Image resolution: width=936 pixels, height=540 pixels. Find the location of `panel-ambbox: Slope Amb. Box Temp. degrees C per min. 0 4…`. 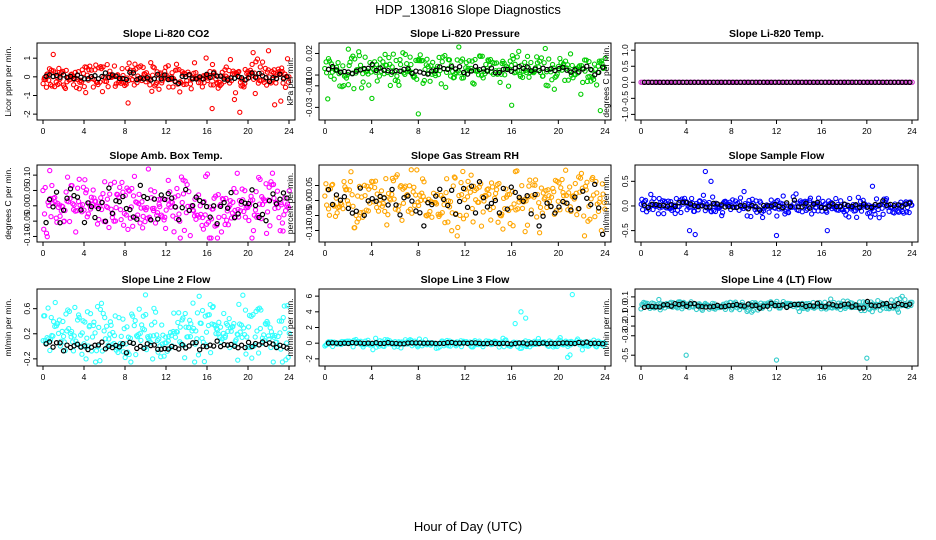

panel-ambbox: Slope Amb. Box Temp. degrees C per min. 0 4… is located at coordinates (149, 204).